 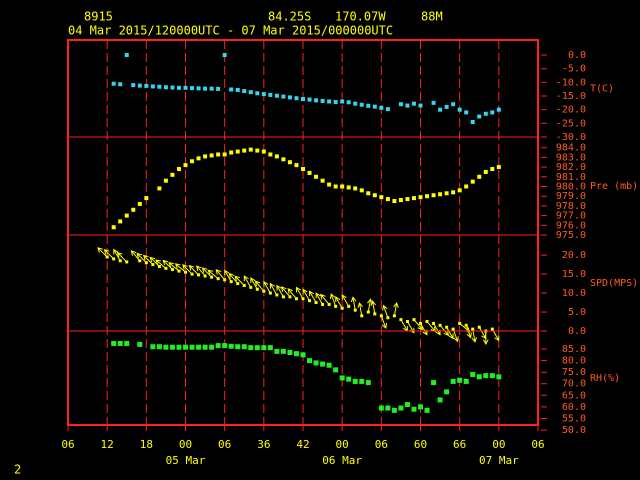 What do you see at coordinates (186, 460) in the screenshot?
I see `x-date-label: 05 Mar` at bounding box center [186, 460].